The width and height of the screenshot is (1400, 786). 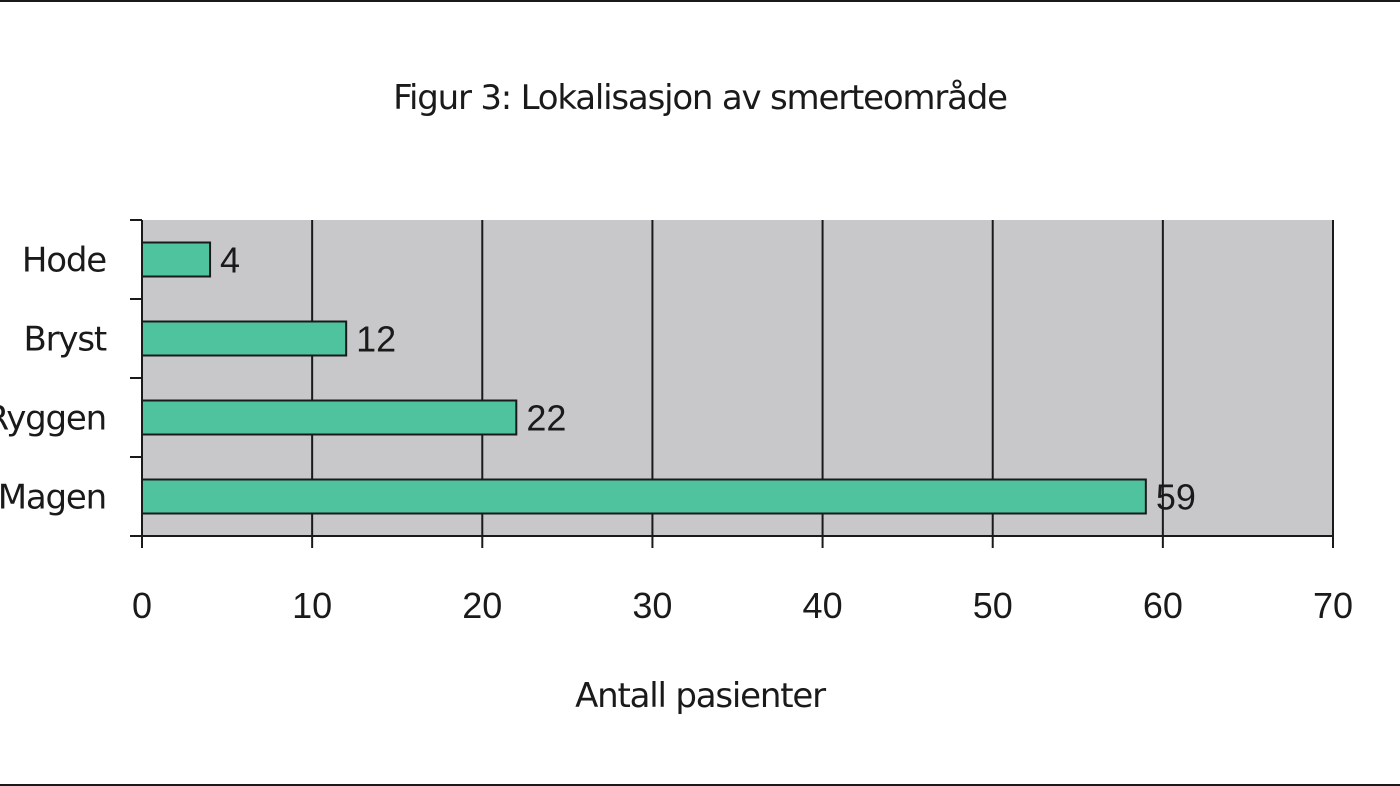 What do you see at coordinates (53, 419) in the screenshot?
I see `category-label: Ryggen` at bounding box center [53, 419].